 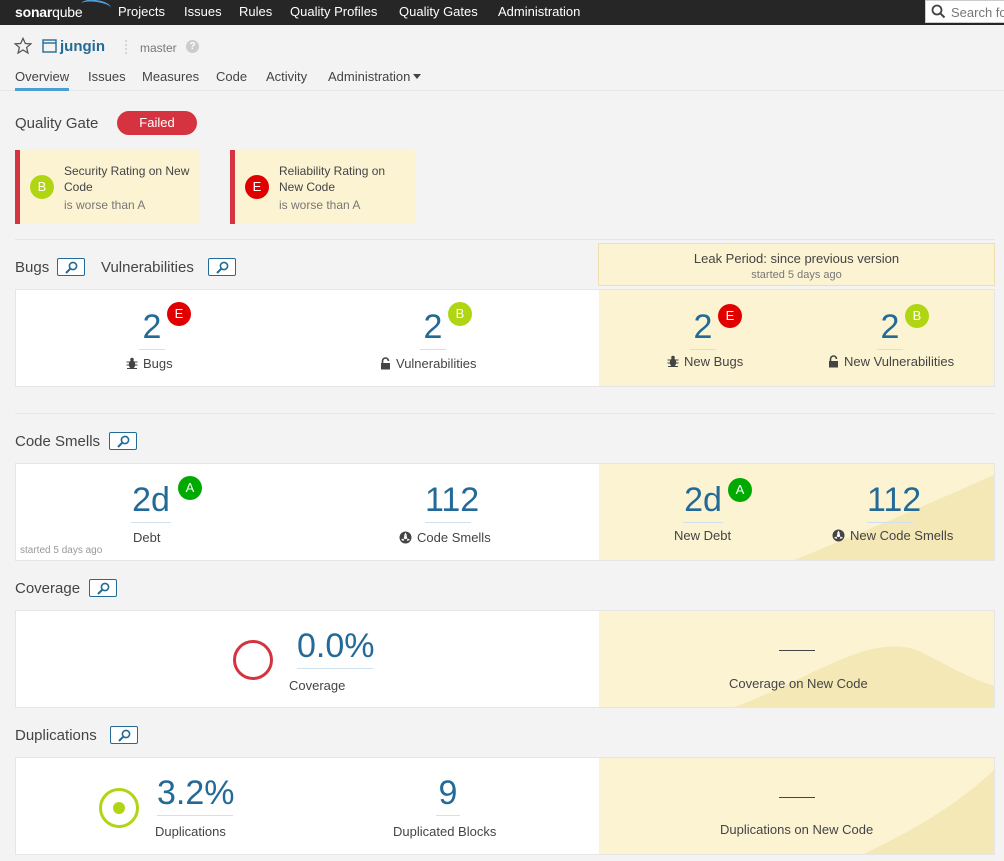 I want to click on search-icon, so click(x=938, y=11).